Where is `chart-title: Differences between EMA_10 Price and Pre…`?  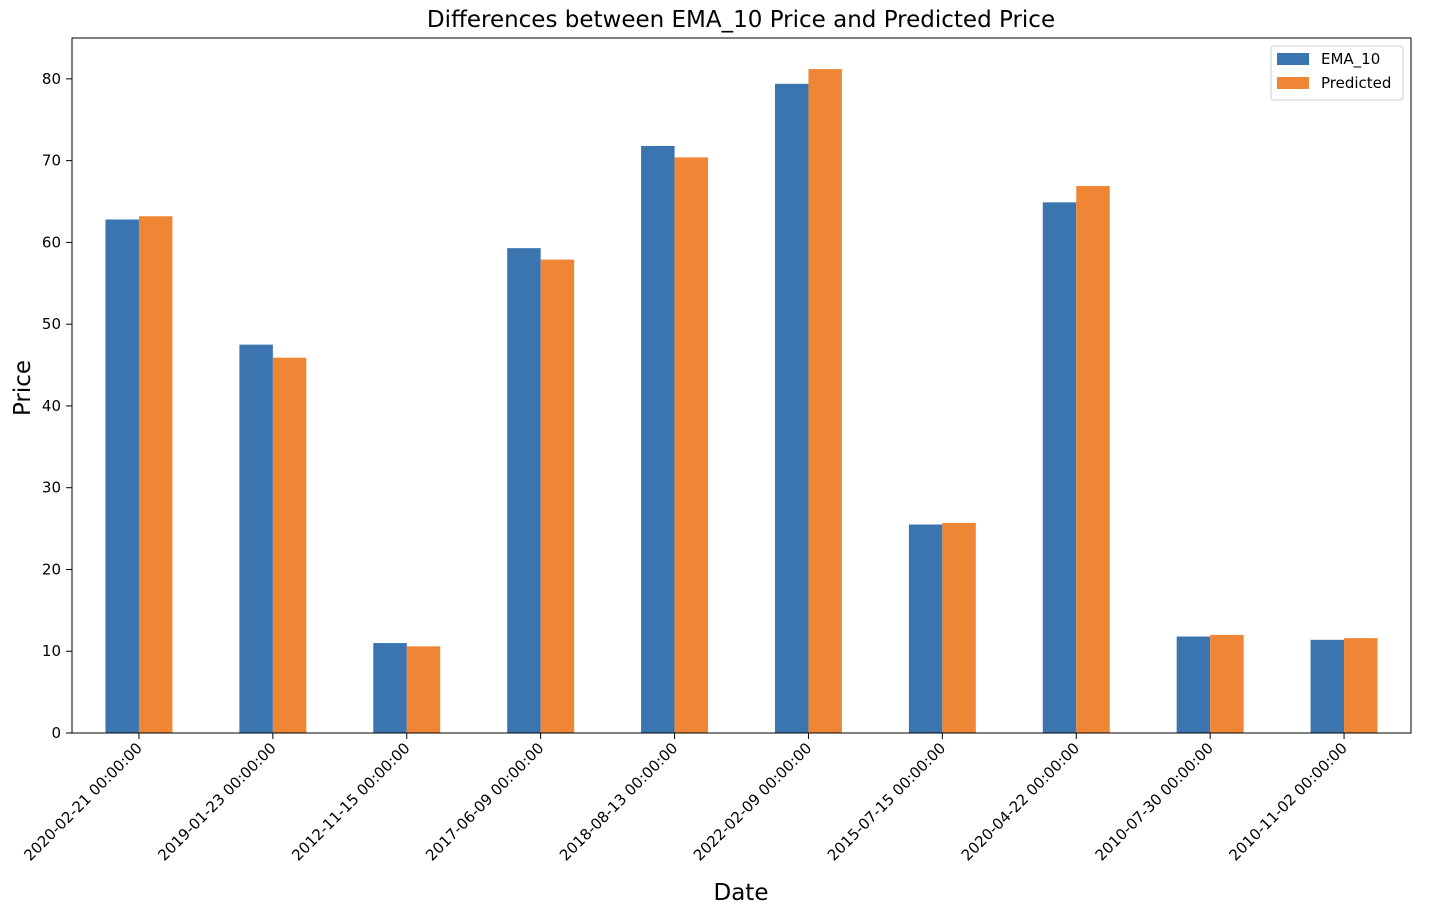
chart-title: Differences between EMA_10 Price and Pre… is located at coordinates (741, 20).